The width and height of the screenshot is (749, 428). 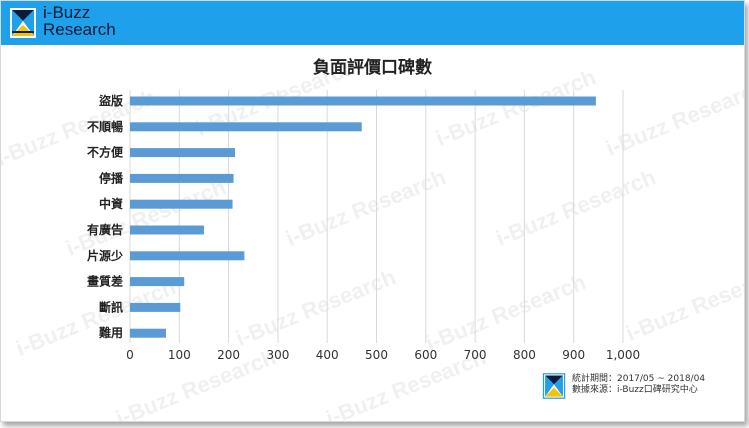 I want to click on category-label: 斷訊, so click(x=111, y=306).